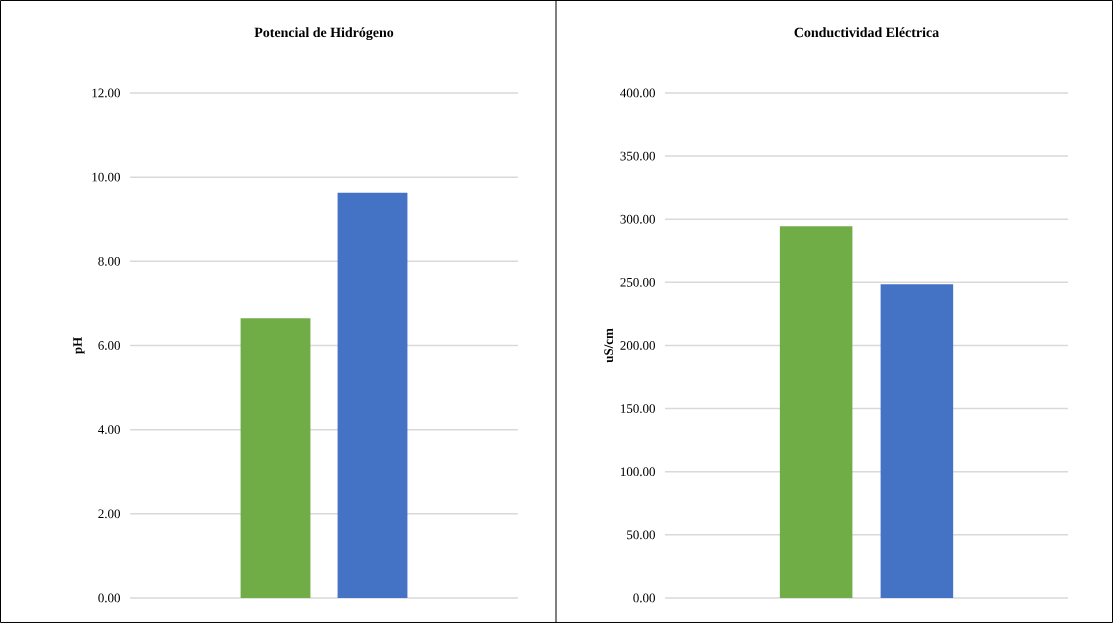  What do you see at coordinates (609, 345) in the screenshot?
I see `y-axis-title: uS/cm` at bounding box center [609, 345].